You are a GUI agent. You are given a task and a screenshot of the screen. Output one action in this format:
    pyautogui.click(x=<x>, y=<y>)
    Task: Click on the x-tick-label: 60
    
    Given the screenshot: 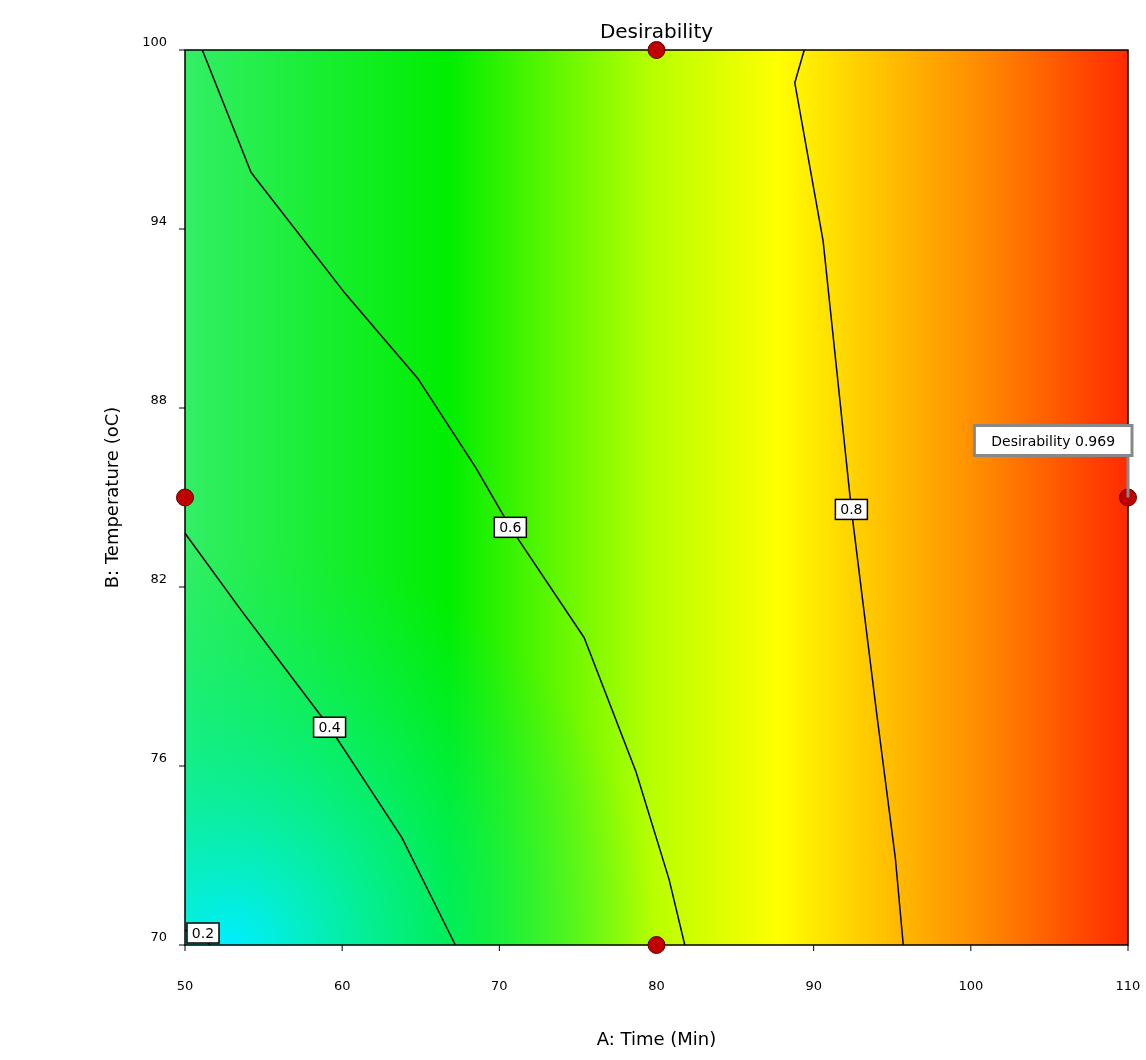 What is the action you would take?
    pyautogui.click(x=342, y=985)
    